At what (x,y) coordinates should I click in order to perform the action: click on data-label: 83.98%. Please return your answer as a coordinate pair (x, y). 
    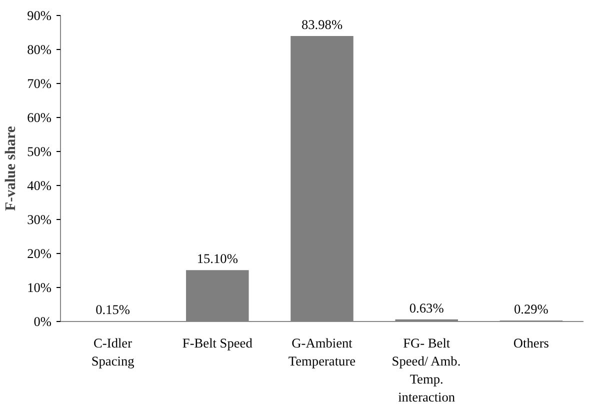
    Looking at the image, I should click on (322, 24).